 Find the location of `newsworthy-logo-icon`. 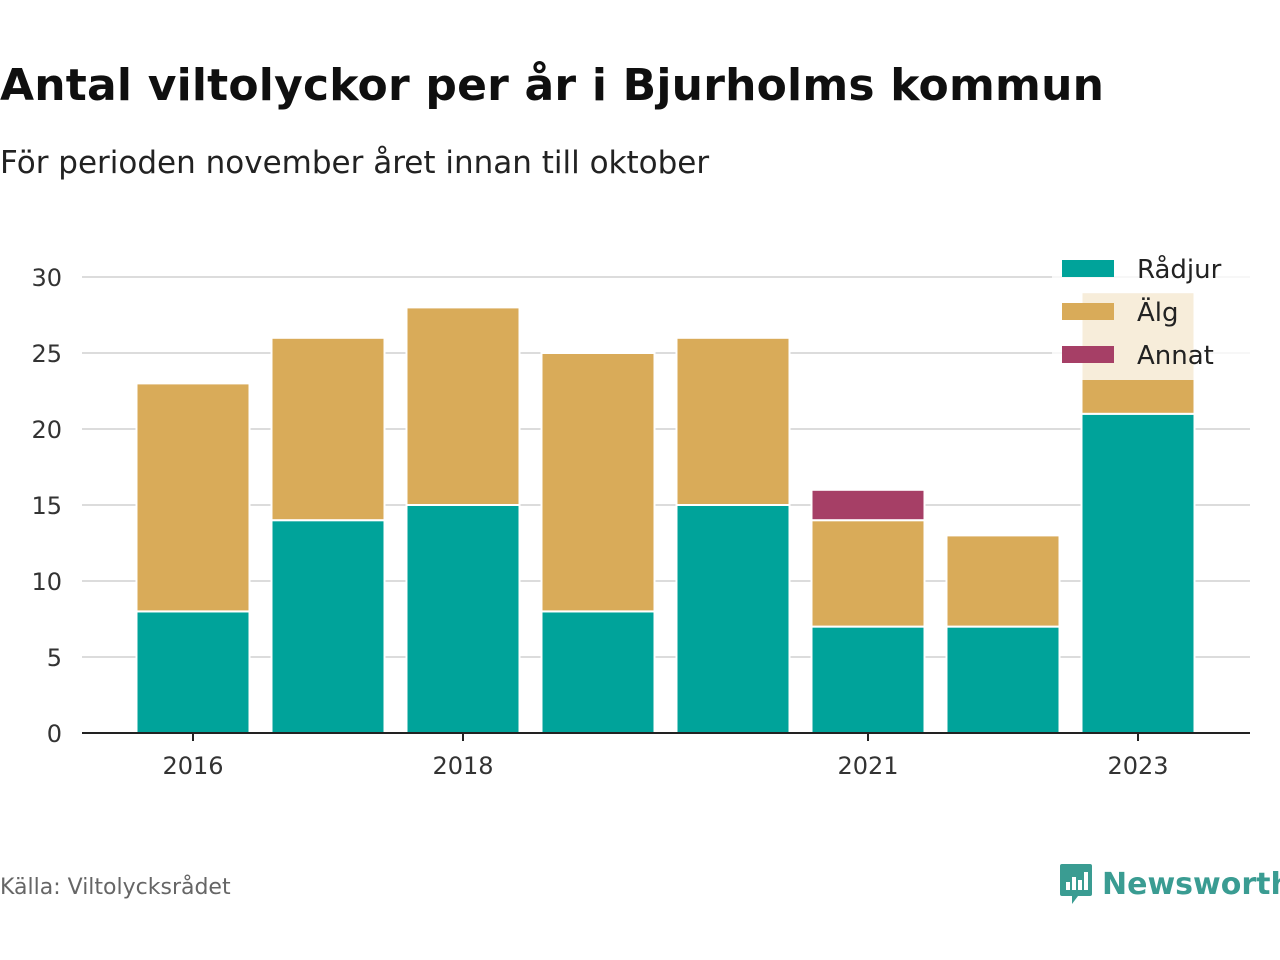

newsworthy-logo-icon is located at coordinates (1076, 884).